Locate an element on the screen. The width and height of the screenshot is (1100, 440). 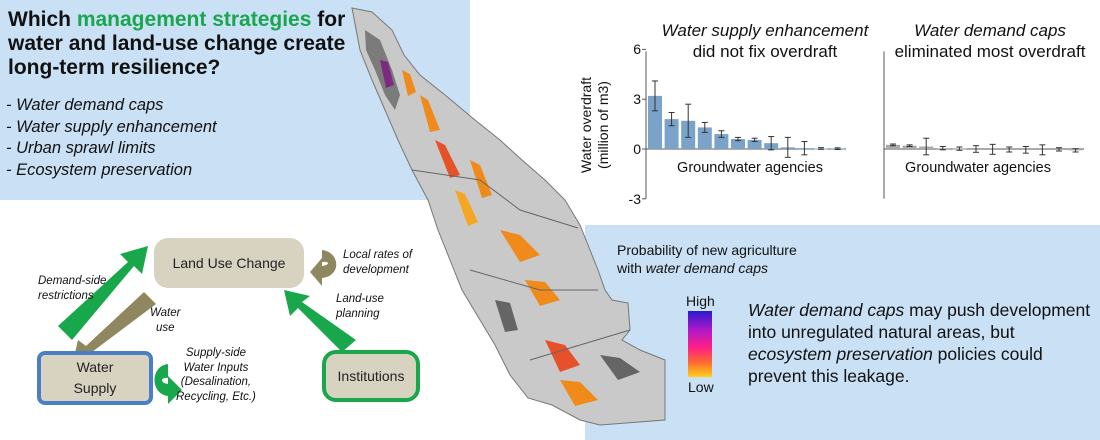
land-use-change-box: Land Use Change is located at coordinates (229, 263).